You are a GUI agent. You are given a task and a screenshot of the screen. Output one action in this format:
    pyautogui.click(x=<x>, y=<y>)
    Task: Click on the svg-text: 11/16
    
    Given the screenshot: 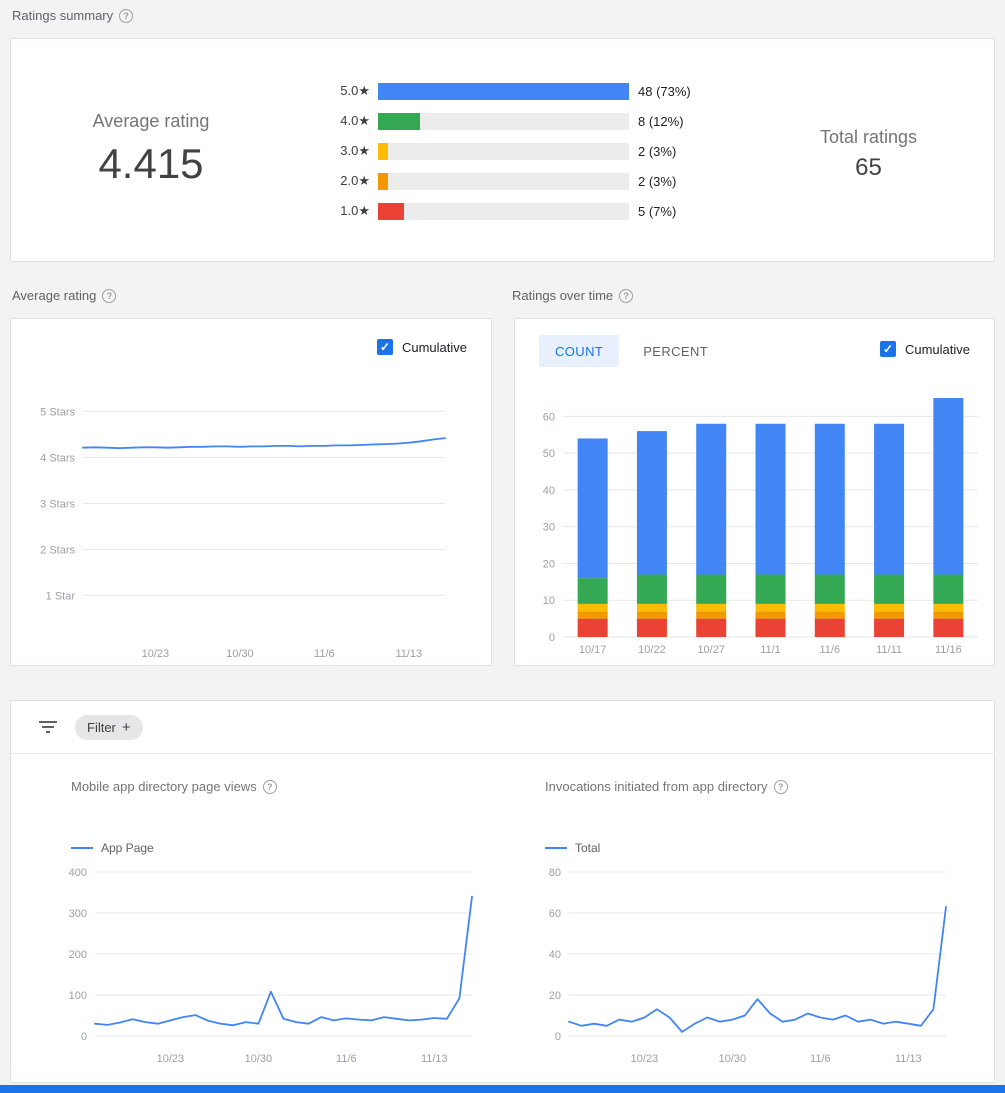 What is the action you would take?
    pyautogui.click(x=948, y=650)
    